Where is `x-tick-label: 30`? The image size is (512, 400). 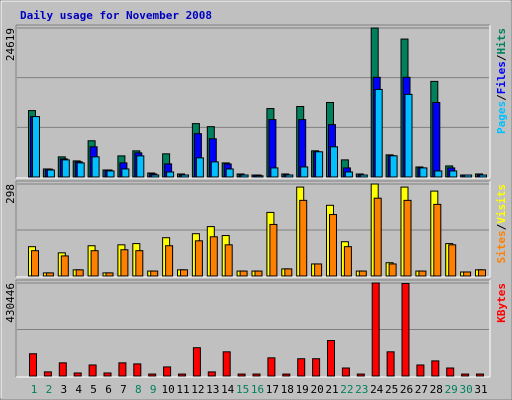
x-tick-label: 30 is located at coordinates (465, 389).